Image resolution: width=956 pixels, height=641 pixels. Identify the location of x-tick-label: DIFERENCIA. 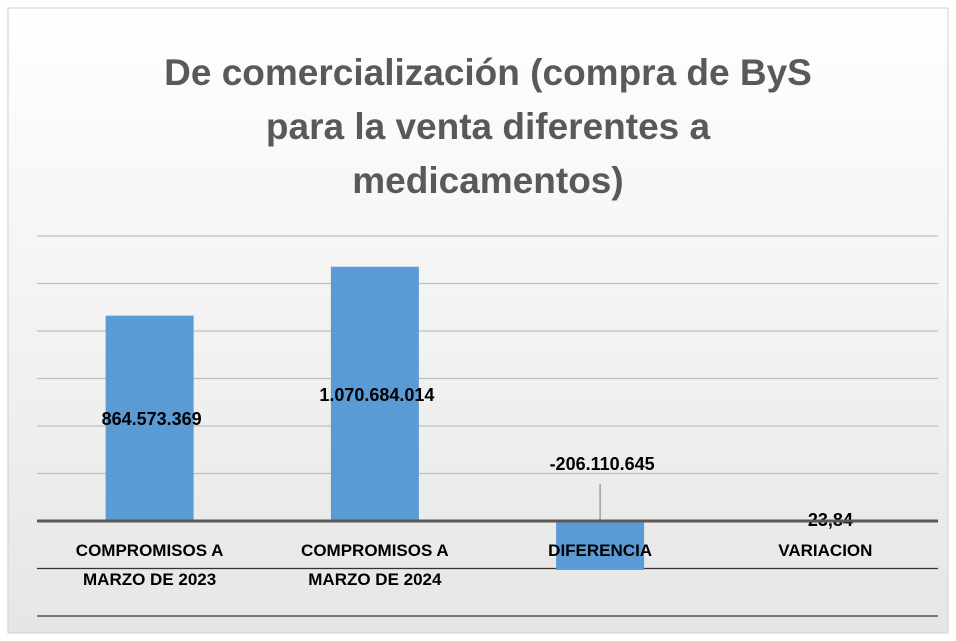
(600, 550).